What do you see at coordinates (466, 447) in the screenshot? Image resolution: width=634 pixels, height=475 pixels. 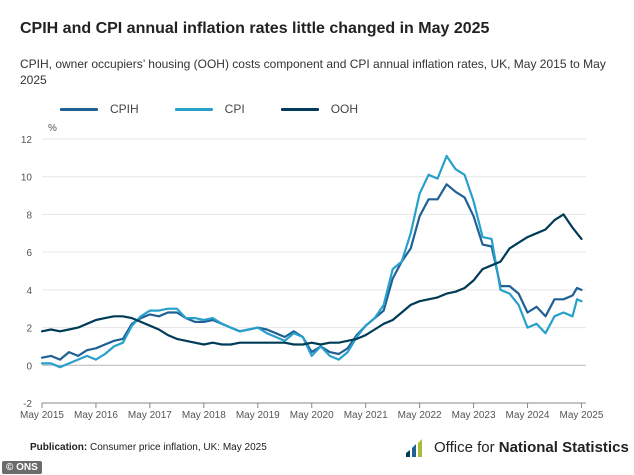 I see `ons-name-prefix: Office for` at bounding box center [466, 447].